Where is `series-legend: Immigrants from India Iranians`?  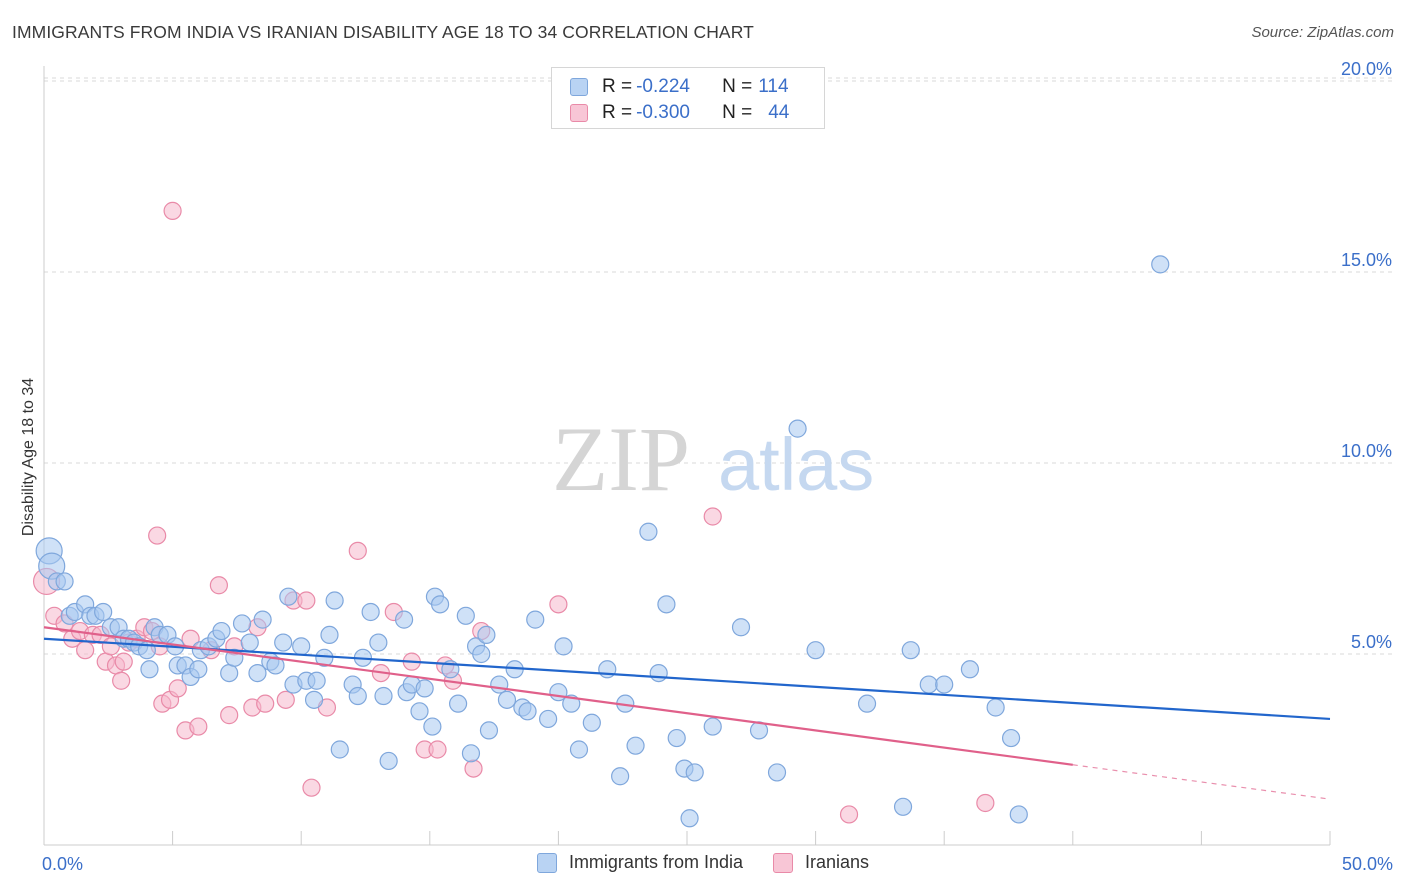 series-legend: Immigrants from India Iranians is located at coordinates (703, 862).